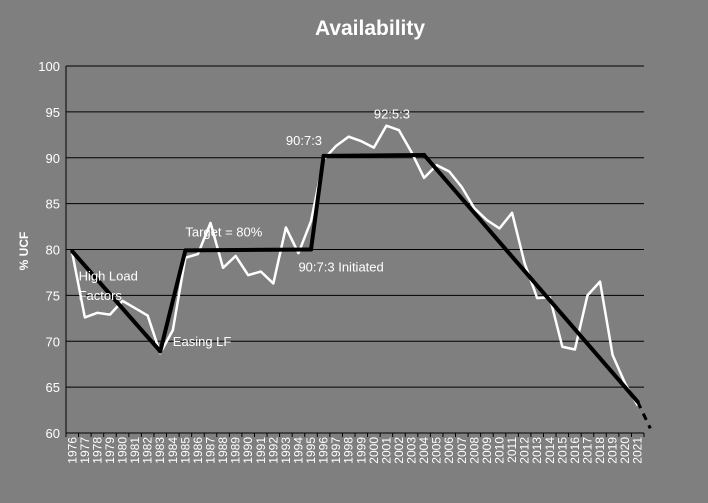 The image size is (708, 503). Describe the element at coordinates (392, 113) in the screenshot. I see `annotation-label: 92:5:3` at that location.